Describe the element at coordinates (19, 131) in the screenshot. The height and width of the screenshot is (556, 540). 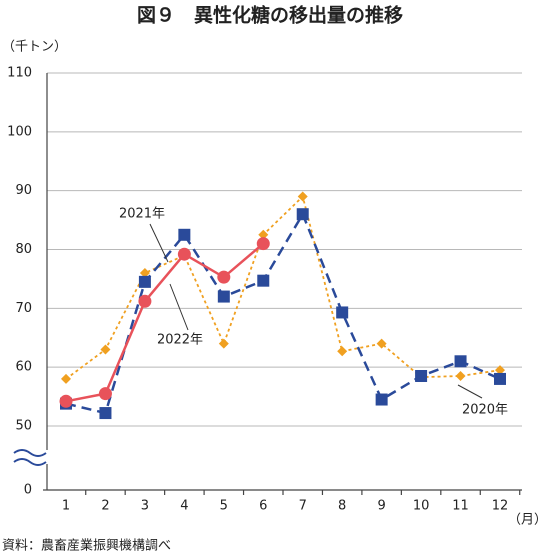
I see `y-tick-label: 100` at that location.